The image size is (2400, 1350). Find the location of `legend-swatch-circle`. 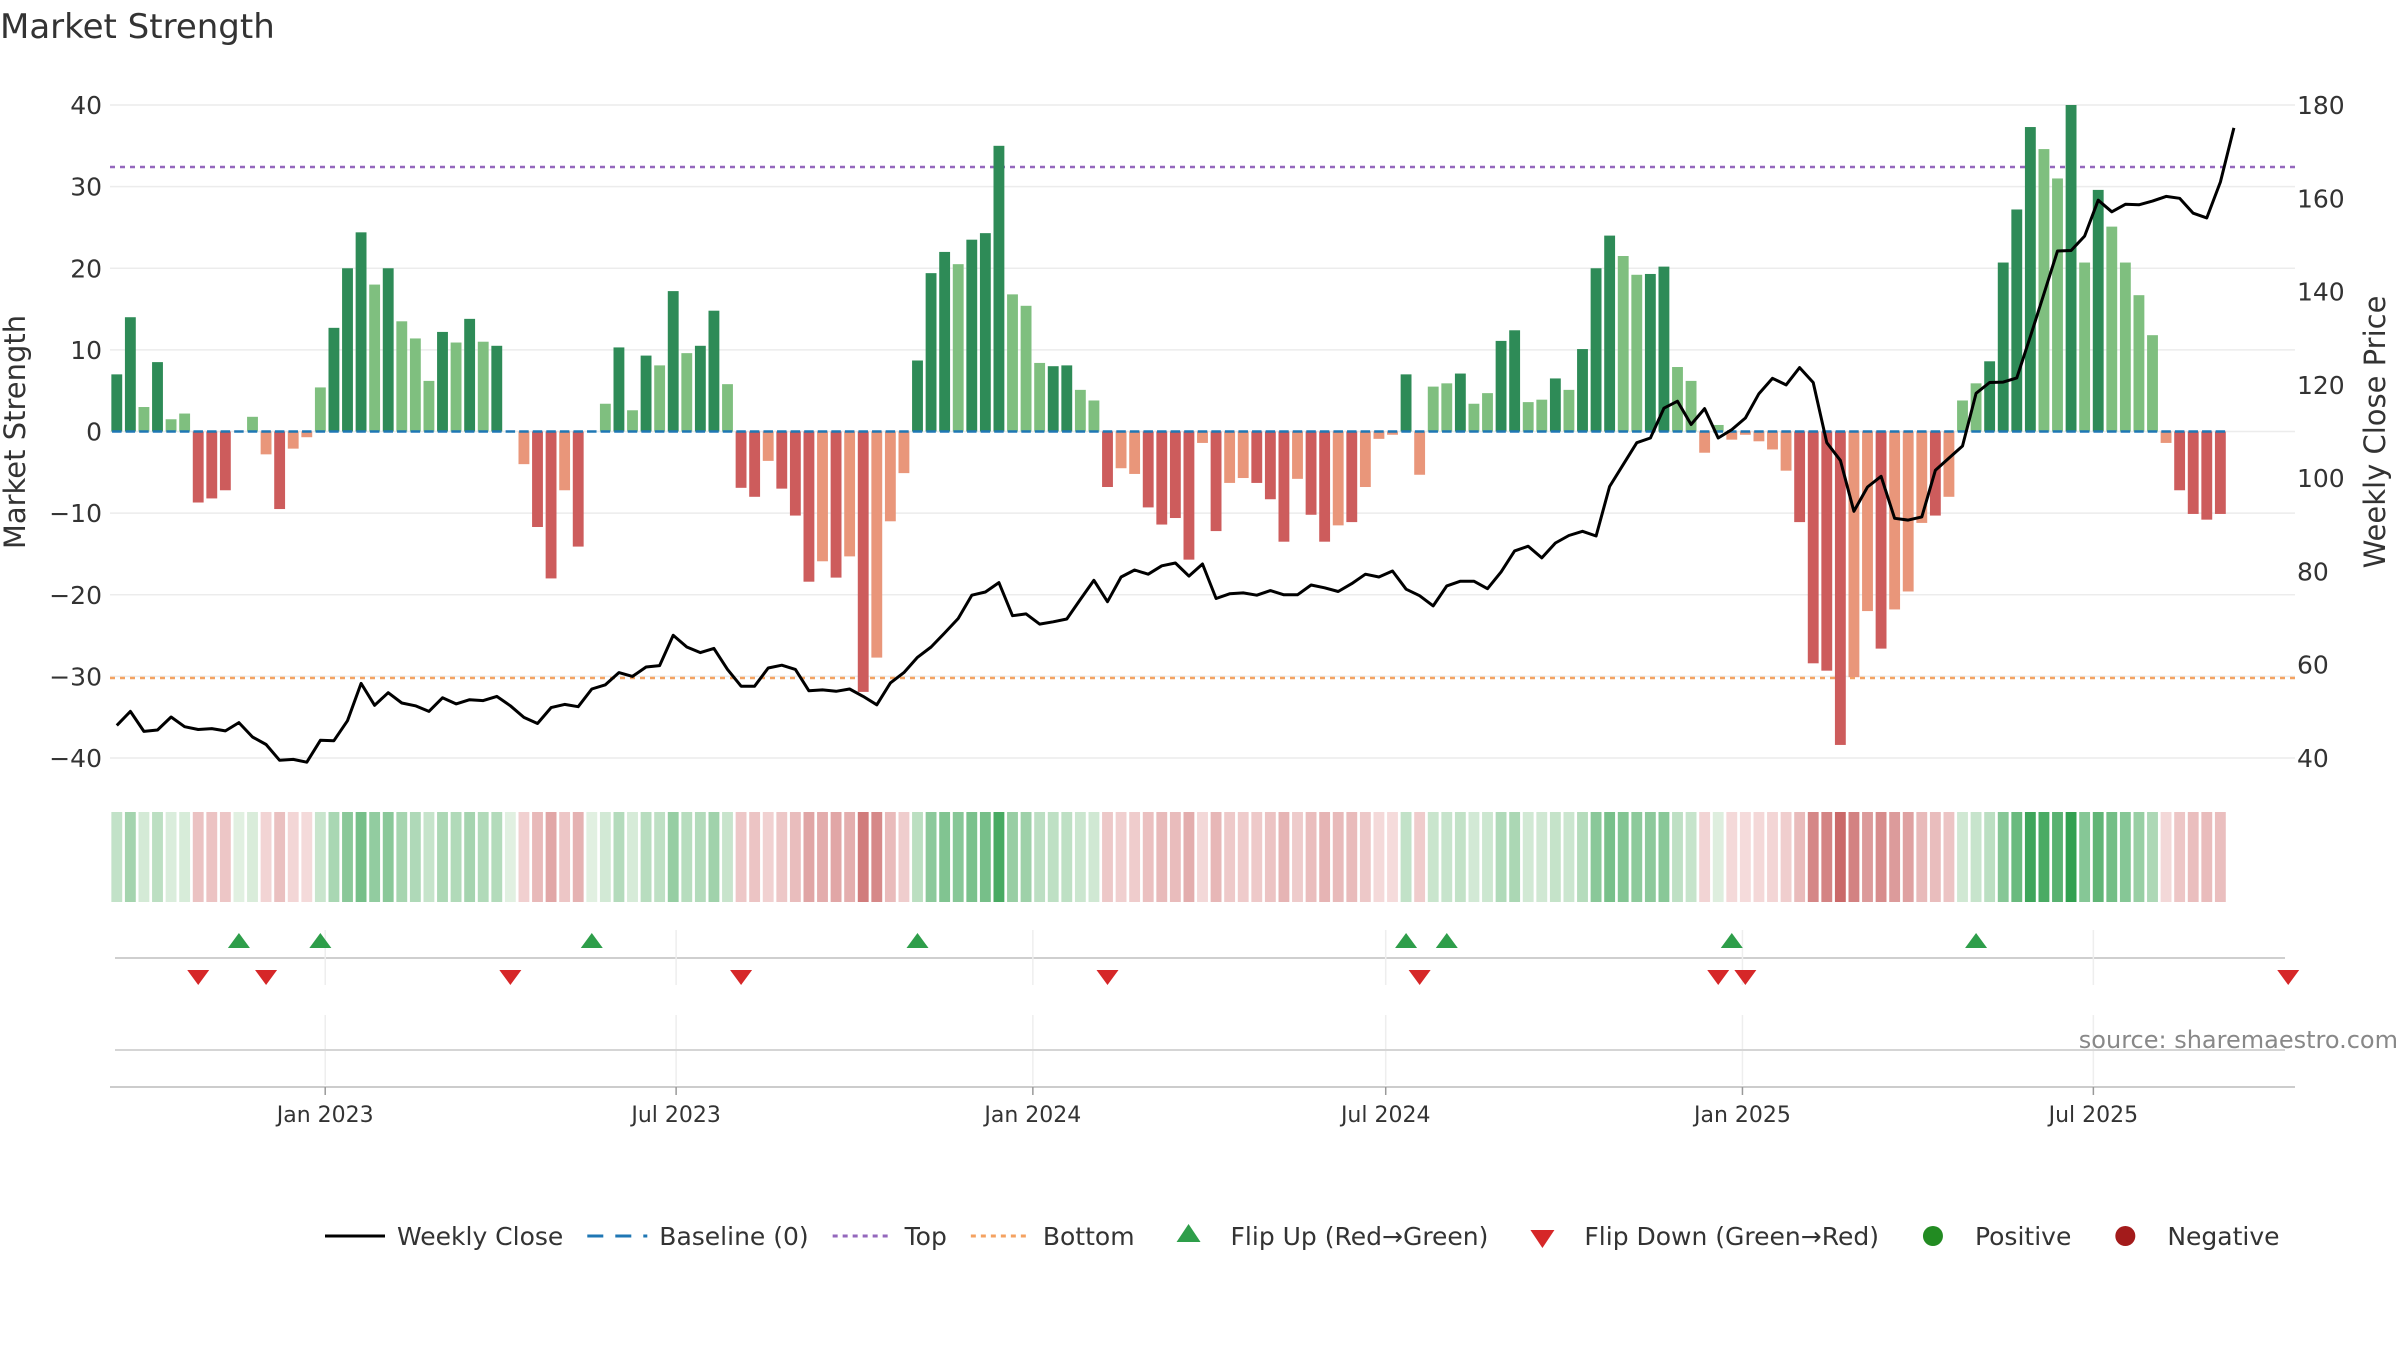

legend-swatch-circle is located at coordinates (2125, 1236).